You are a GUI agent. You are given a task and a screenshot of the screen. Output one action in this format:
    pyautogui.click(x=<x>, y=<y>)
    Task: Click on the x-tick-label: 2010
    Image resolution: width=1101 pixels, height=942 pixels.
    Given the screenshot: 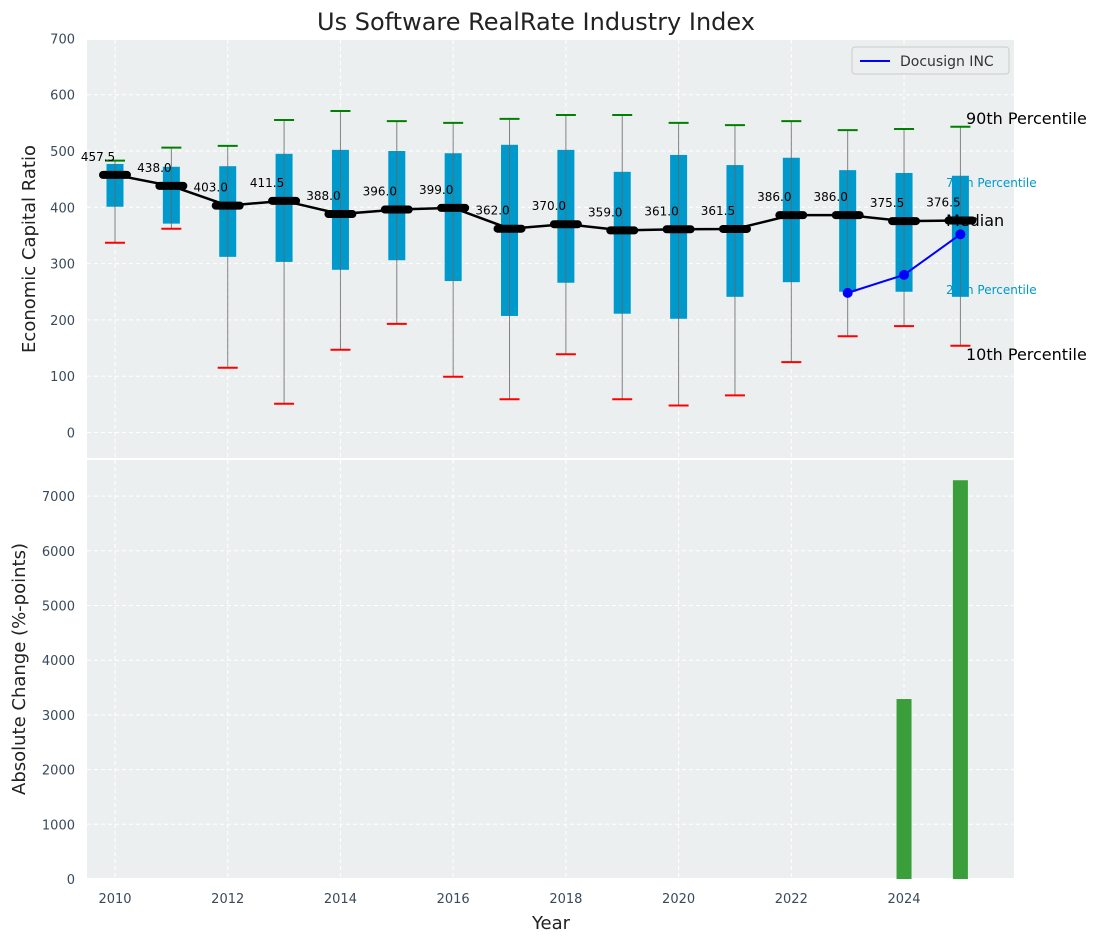 What is the action you would take?
    pyautogui.click(x=114, y=899)
    